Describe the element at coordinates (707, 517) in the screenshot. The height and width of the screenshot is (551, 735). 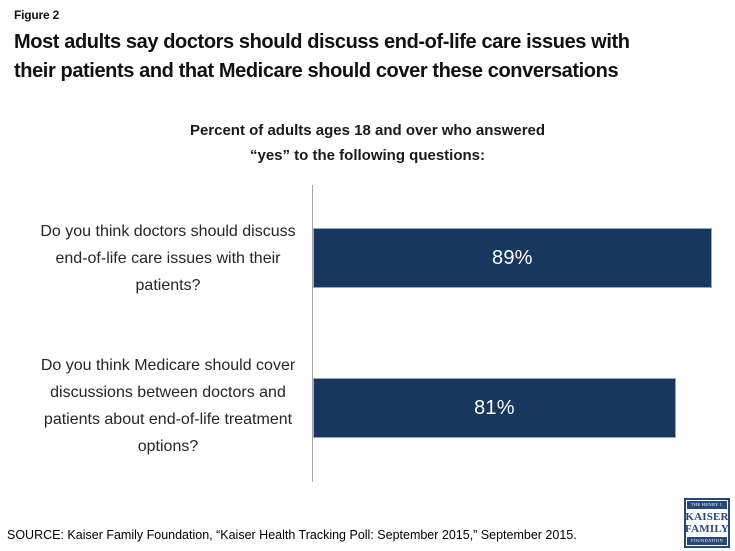
I see `logo-kaiser-text: KAISER` at that location.